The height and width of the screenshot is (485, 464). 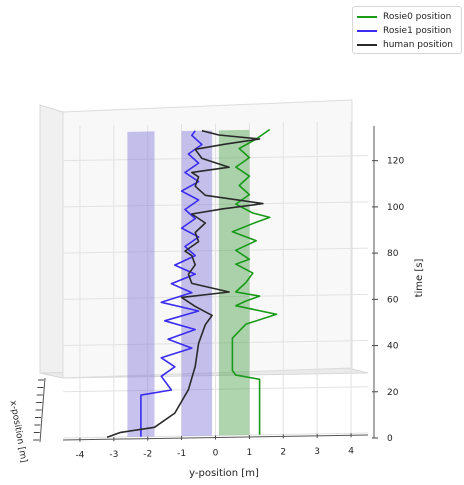 I want to click on x-axis-line, so click(x=42, y=410).